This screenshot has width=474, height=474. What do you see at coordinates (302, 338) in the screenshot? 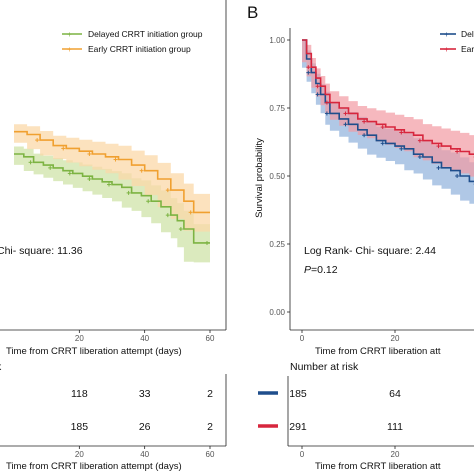
I see `panel-b-x-tick-label: 0` at bounding box center [302, 338].